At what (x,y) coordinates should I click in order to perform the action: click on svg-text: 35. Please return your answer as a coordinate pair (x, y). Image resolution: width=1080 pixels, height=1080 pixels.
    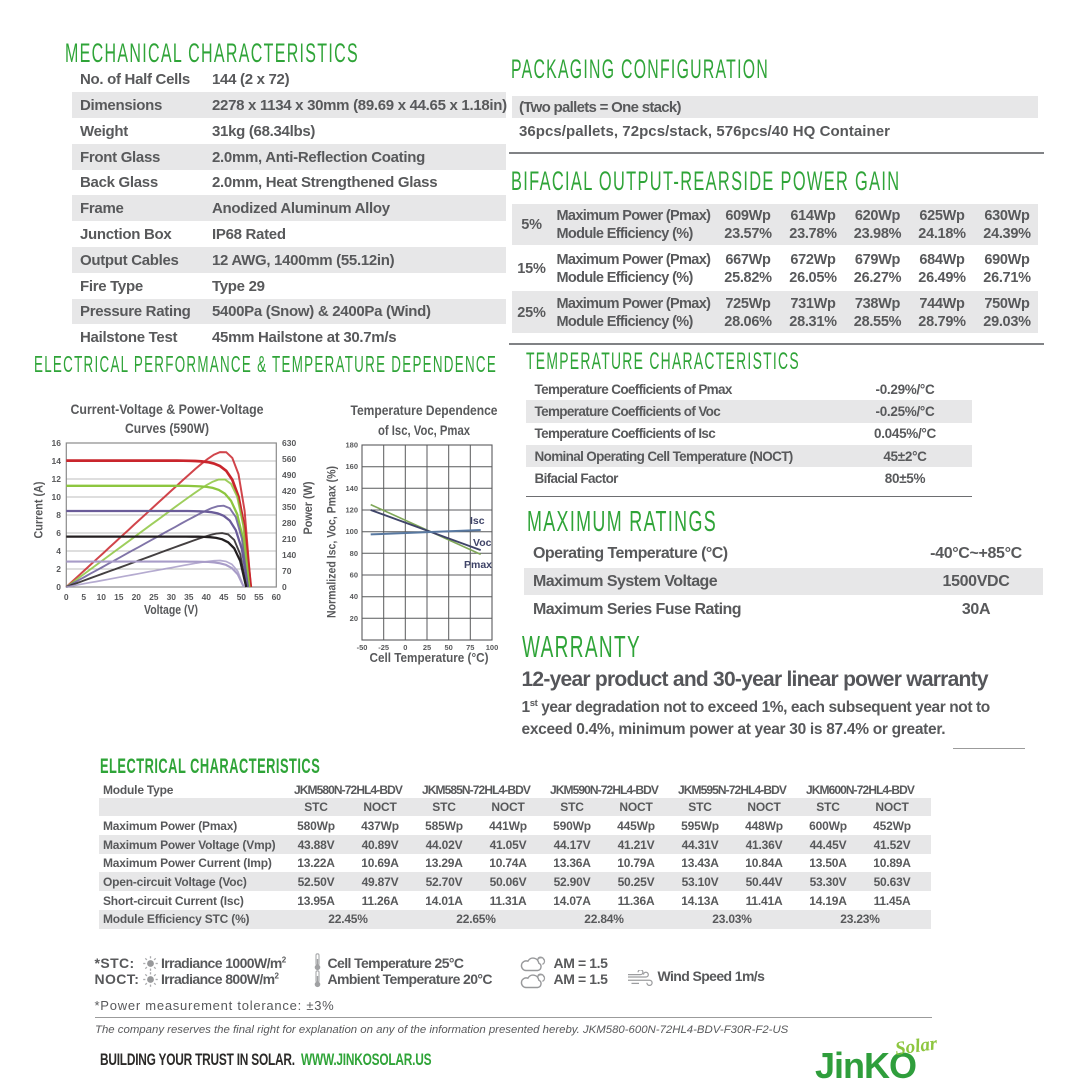
    Looking at the image, I should click on (189, 597).